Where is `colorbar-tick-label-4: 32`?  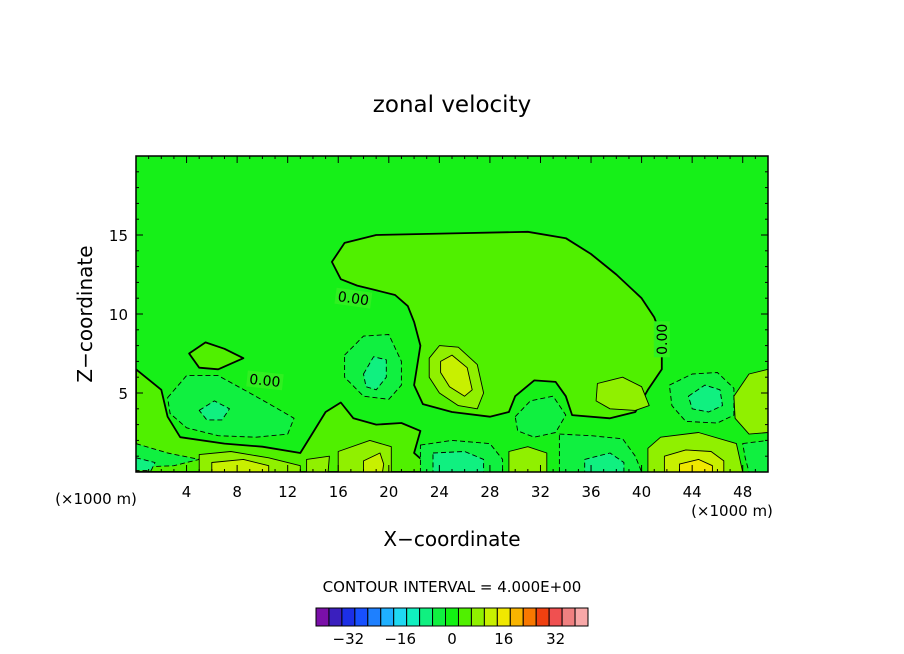 colorbar-tick-label-4: 32 is located at coordinates (555, 639).